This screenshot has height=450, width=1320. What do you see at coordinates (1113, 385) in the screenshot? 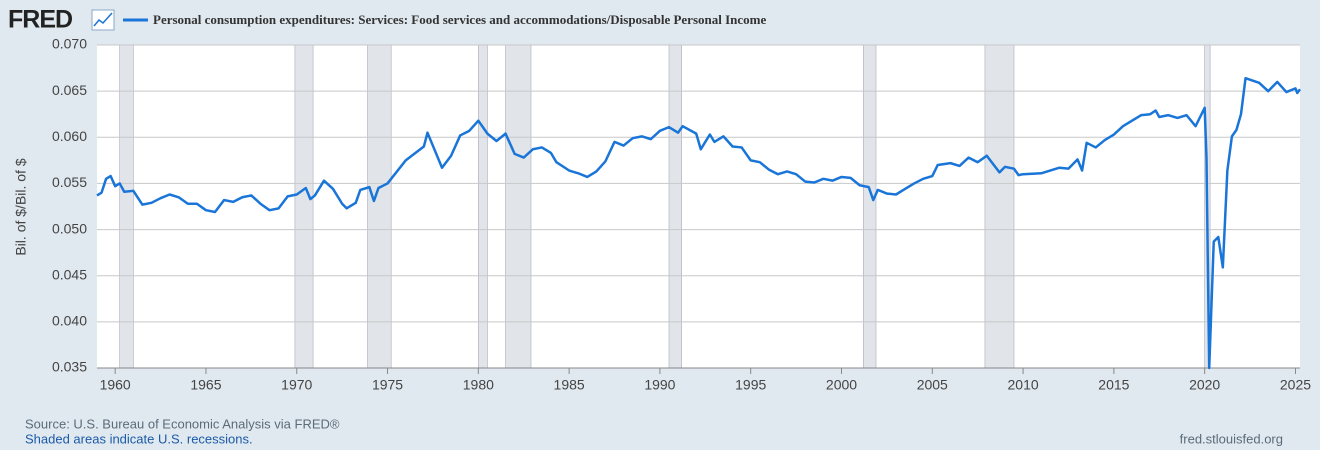
I see `x-tick-label: 2015` at bounding box center [1113, 385].